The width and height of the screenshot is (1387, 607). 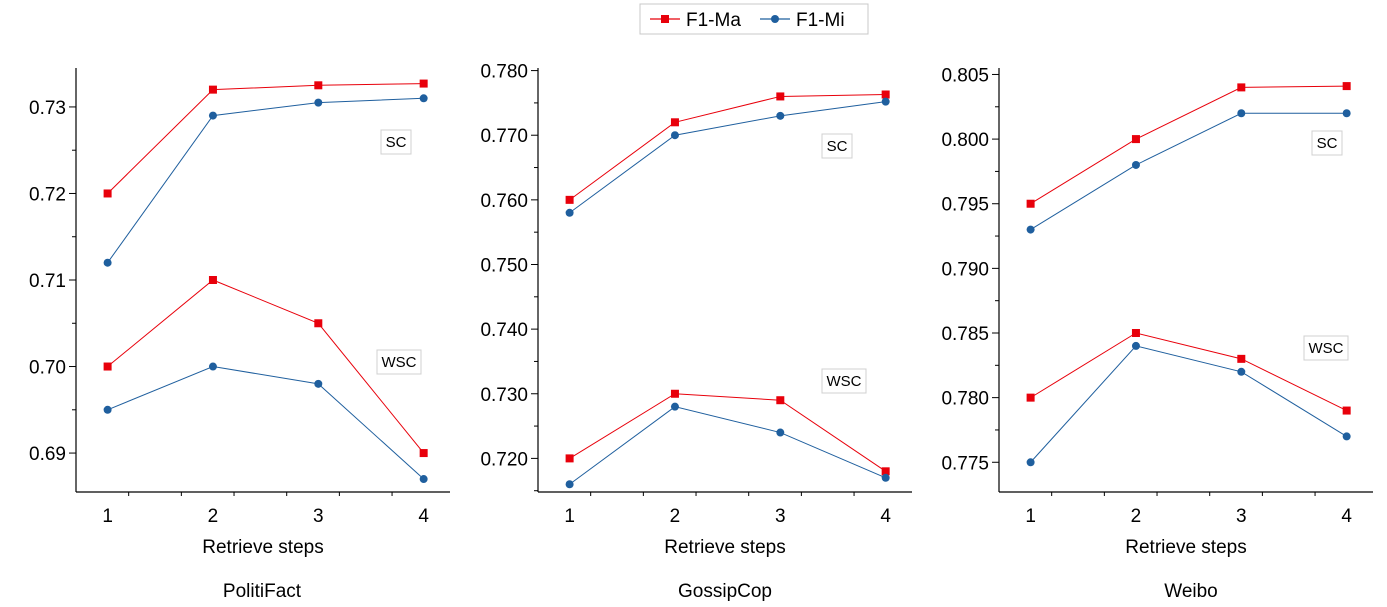 What do you see at coordinates (504, 136) in the screenshot?
I see `y-tick-label: 0.770` at bounding box center [504, 136].